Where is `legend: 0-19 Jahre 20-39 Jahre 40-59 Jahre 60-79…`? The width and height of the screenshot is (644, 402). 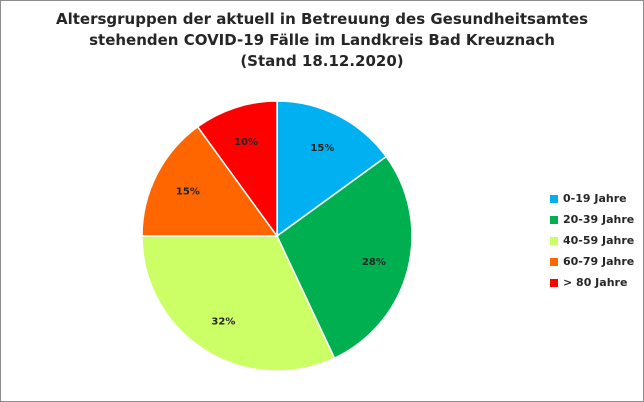 legend: 0-19 Jahre 20-39 Jahre 40-59 Jahre 60-79… is located at coordinates (595, 240).